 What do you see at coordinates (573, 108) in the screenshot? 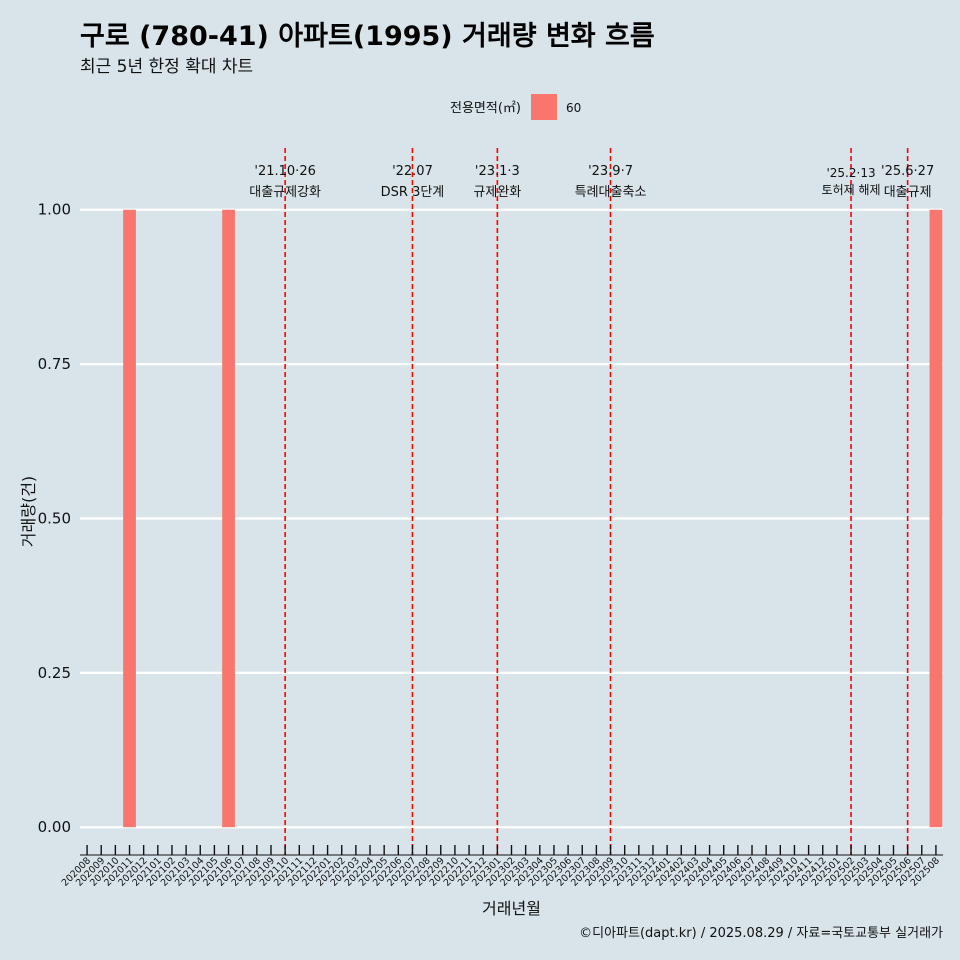
I see `legend-entry-label: 60` at bounding box center [573, 108].